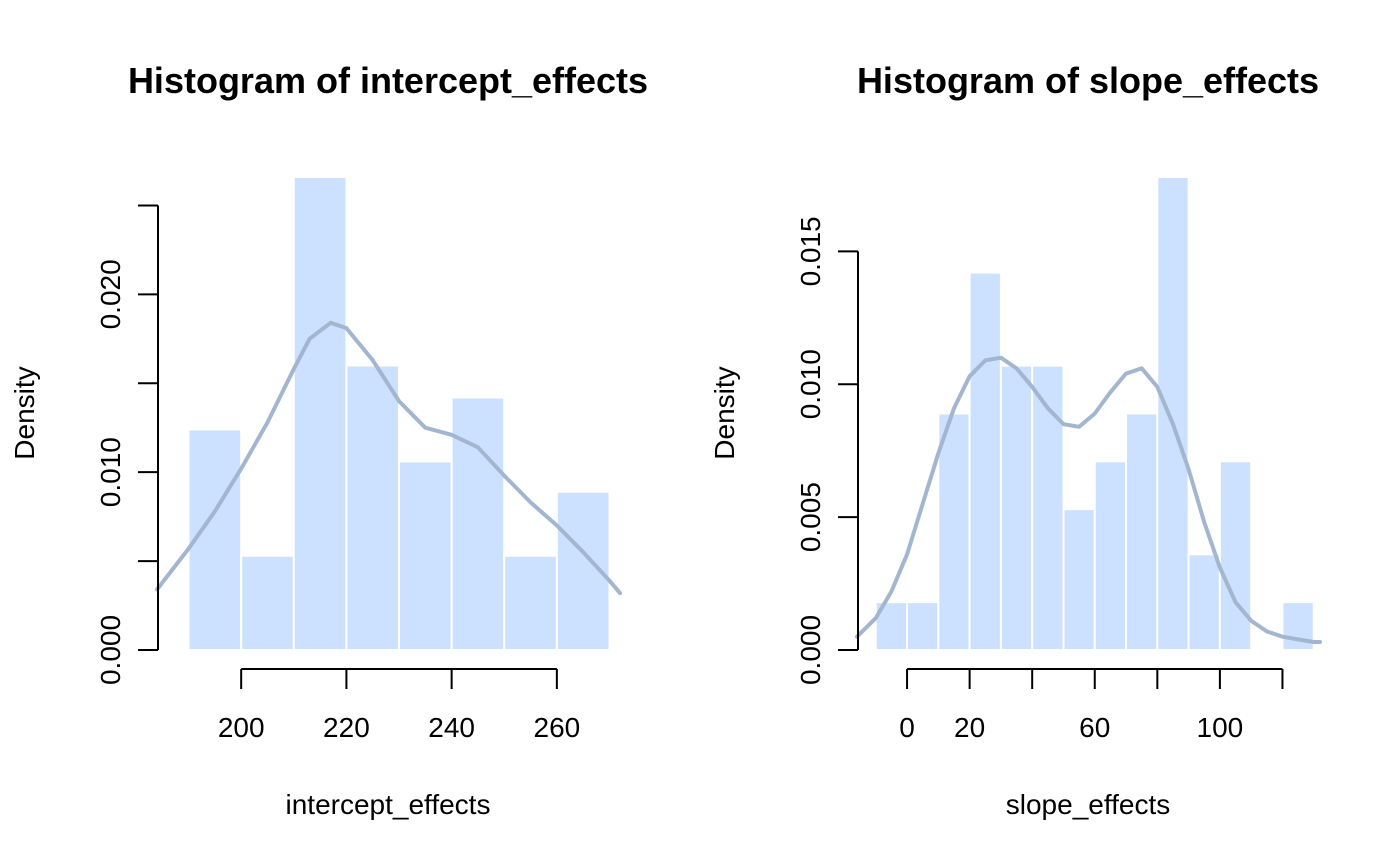 The image size is (1400, 865). What do you see at coordinates (110, 650) in the screenshot?
I see `intercept-y-tick-label: 0.000` at bounding box center [110, 650].